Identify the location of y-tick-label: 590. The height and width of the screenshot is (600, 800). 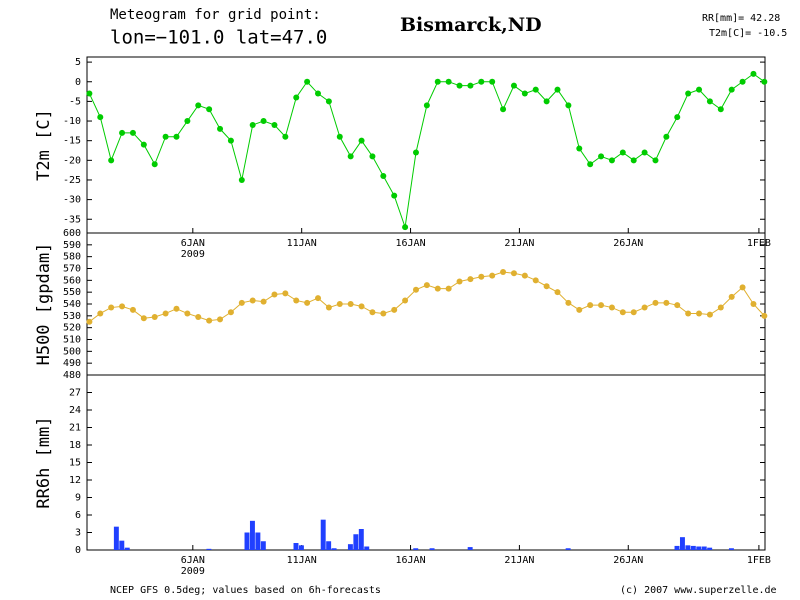
(72, 245).